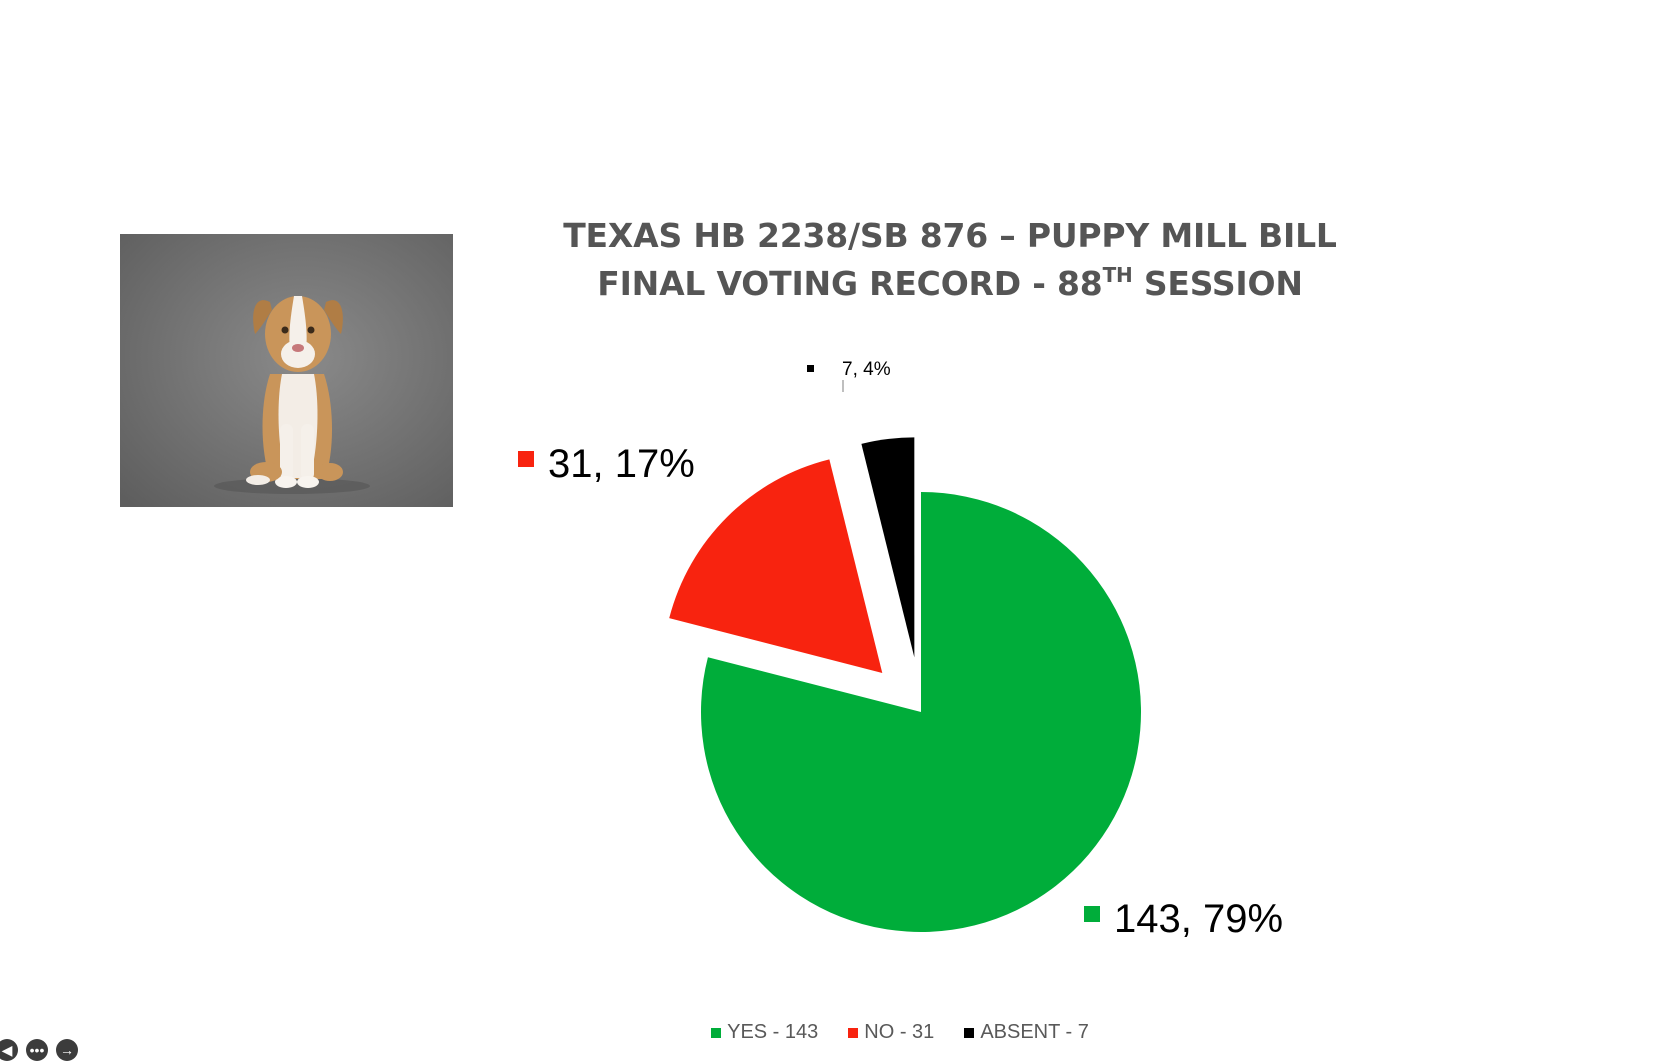 The width and height of the screenshot is (1663, 1062). I want to click on title-line-2-prefix: FINAL VOTING RECORD - 88, so click(850, 283).